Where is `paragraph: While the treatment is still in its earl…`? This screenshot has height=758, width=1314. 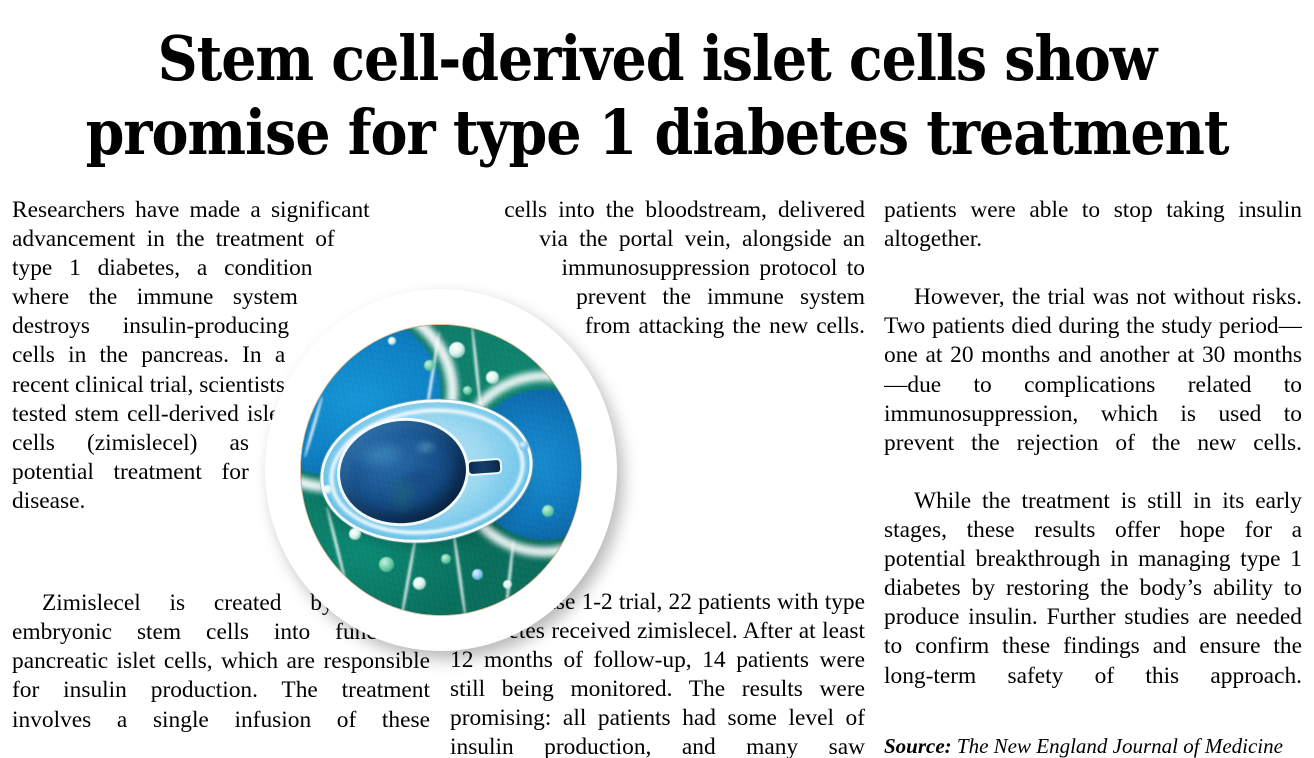 paragraph: While the treatment is still in its earl… is located at coordinates (1093, 588).